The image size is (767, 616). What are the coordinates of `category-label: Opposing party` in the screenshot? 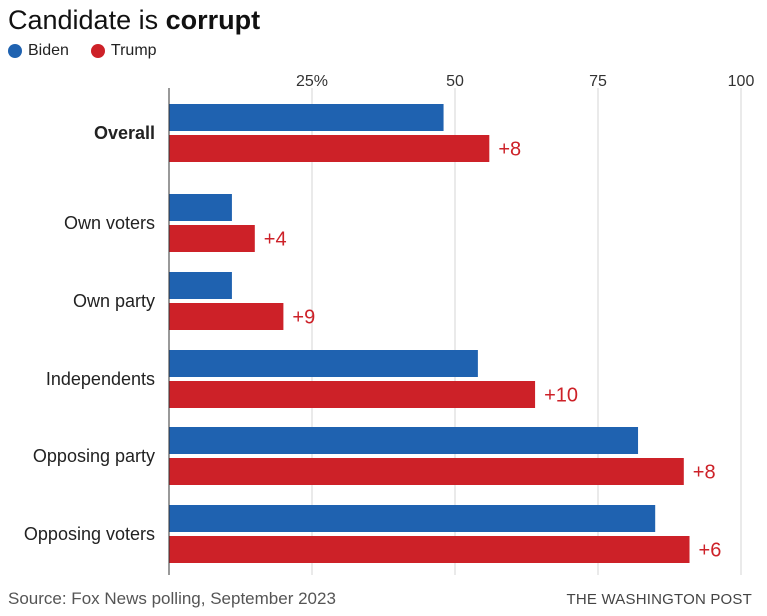 It's located at (94, 456).